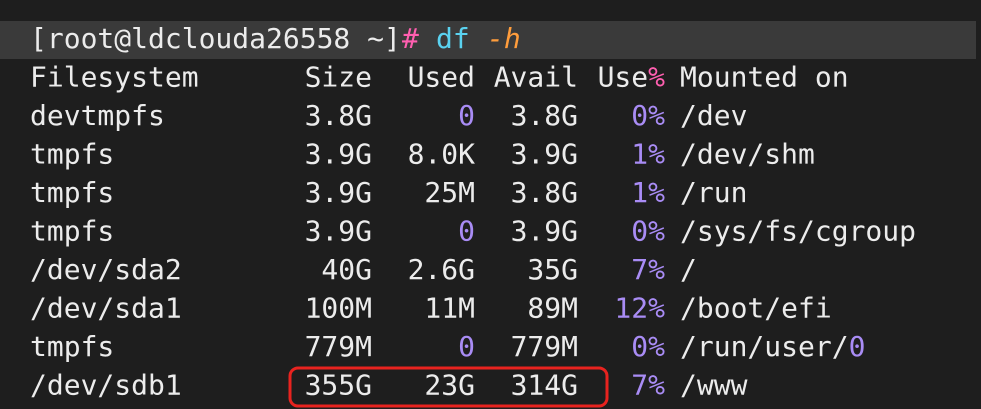  What do you see at coordinates (552, 269) in the screenshot?
I see `avail: 35G` at bounding box center [552, 269].